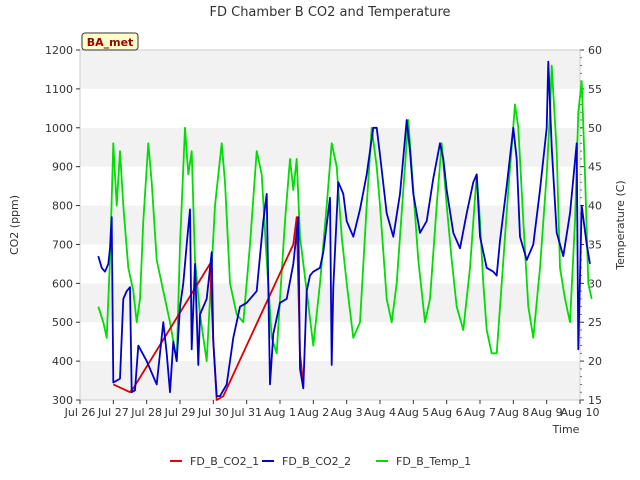 The image size is (640, 480). Describe the element at coordinates (480, 412) in the screenshot. I see `x-tick-label: Aug 7` at that location.